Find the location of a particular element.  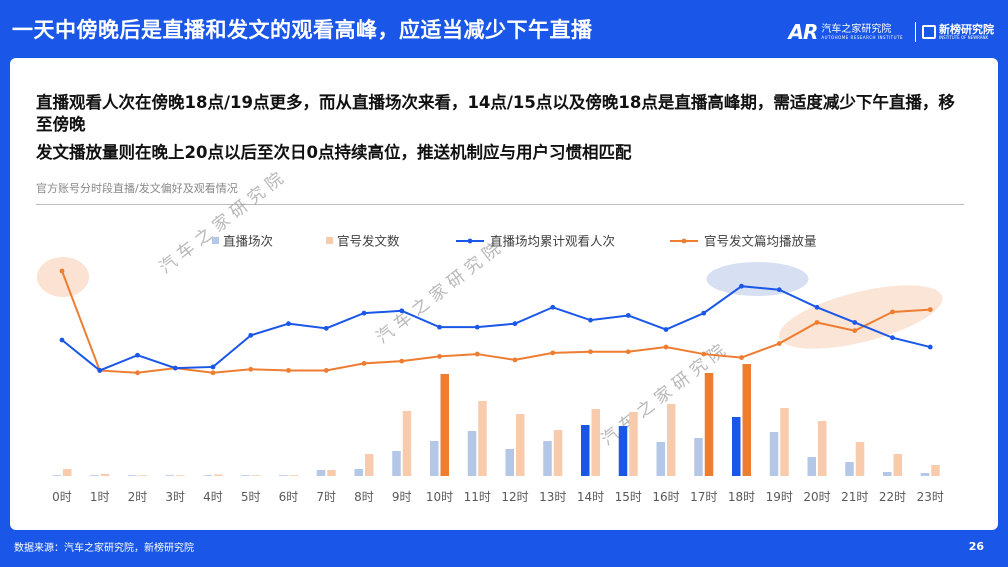

line-series-live-views-path is located at coordinates (496, 328).